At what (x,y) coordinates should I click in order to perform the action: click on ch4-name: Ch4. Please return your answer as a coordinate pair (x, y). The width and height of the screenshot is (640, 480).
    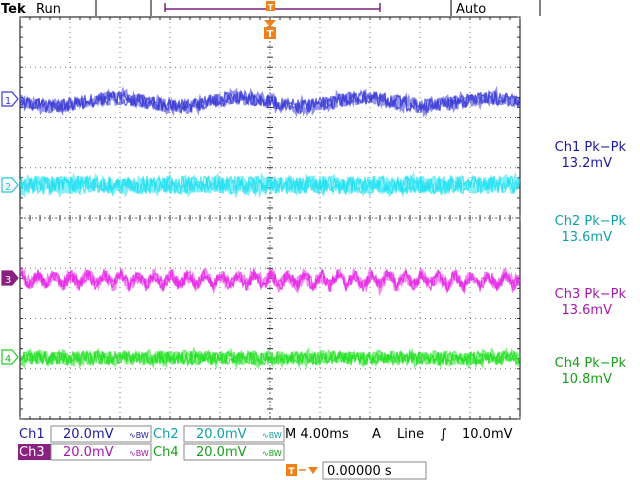
    Looking at the image, I should click on (166, 452).